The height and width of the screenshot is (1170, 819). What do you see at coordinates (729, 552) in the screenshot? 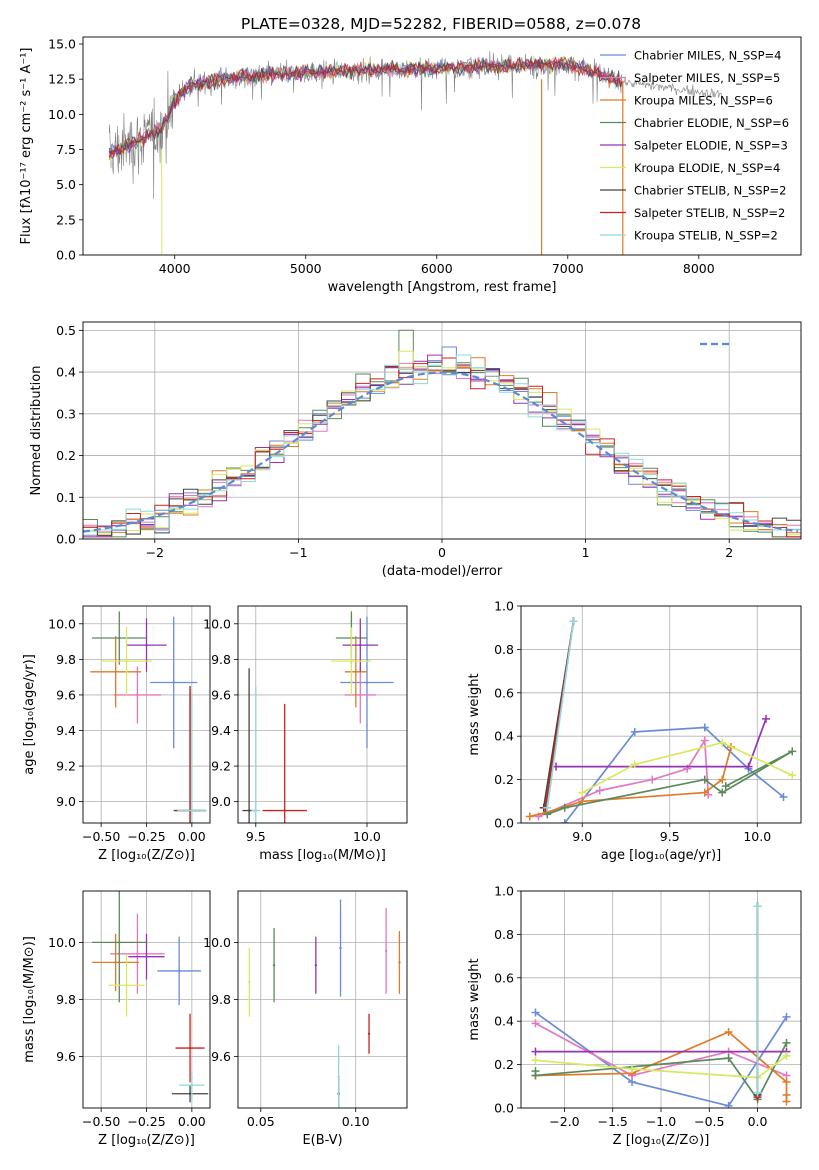
I see `x-tick-label: 2` at bounding box center [729, 552].